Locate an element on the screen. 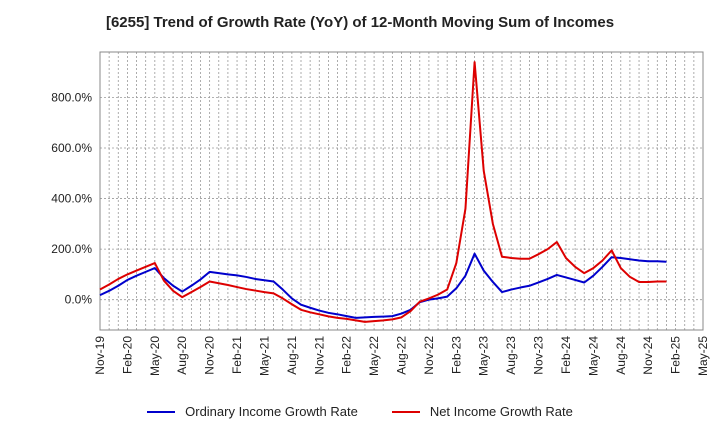 The image size is (720, 440). y-tick-label: 400.0% is located at coordinates (71, 199).